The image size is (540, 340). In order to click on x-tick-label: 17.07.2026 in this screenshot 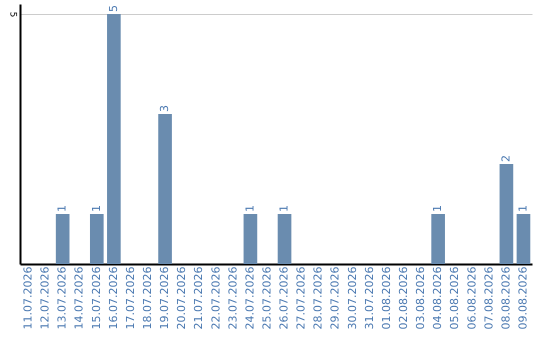, I will do `click(130, 298)`.